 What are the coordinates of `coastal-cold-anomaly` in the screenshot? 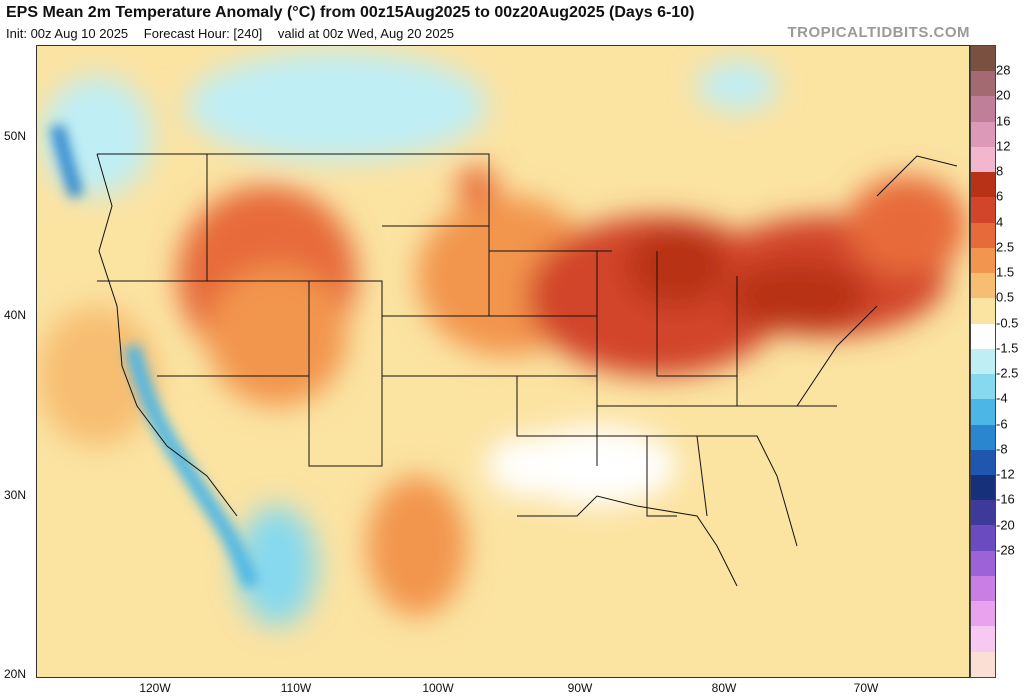 It's located at (155, 356).